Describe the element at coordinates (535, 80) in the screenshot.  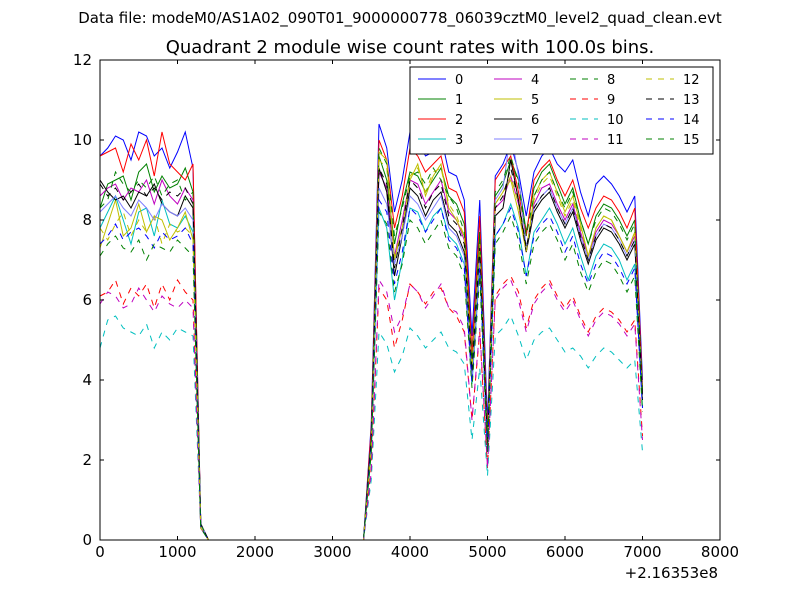
I see `legend-label-4: 4` at that location.